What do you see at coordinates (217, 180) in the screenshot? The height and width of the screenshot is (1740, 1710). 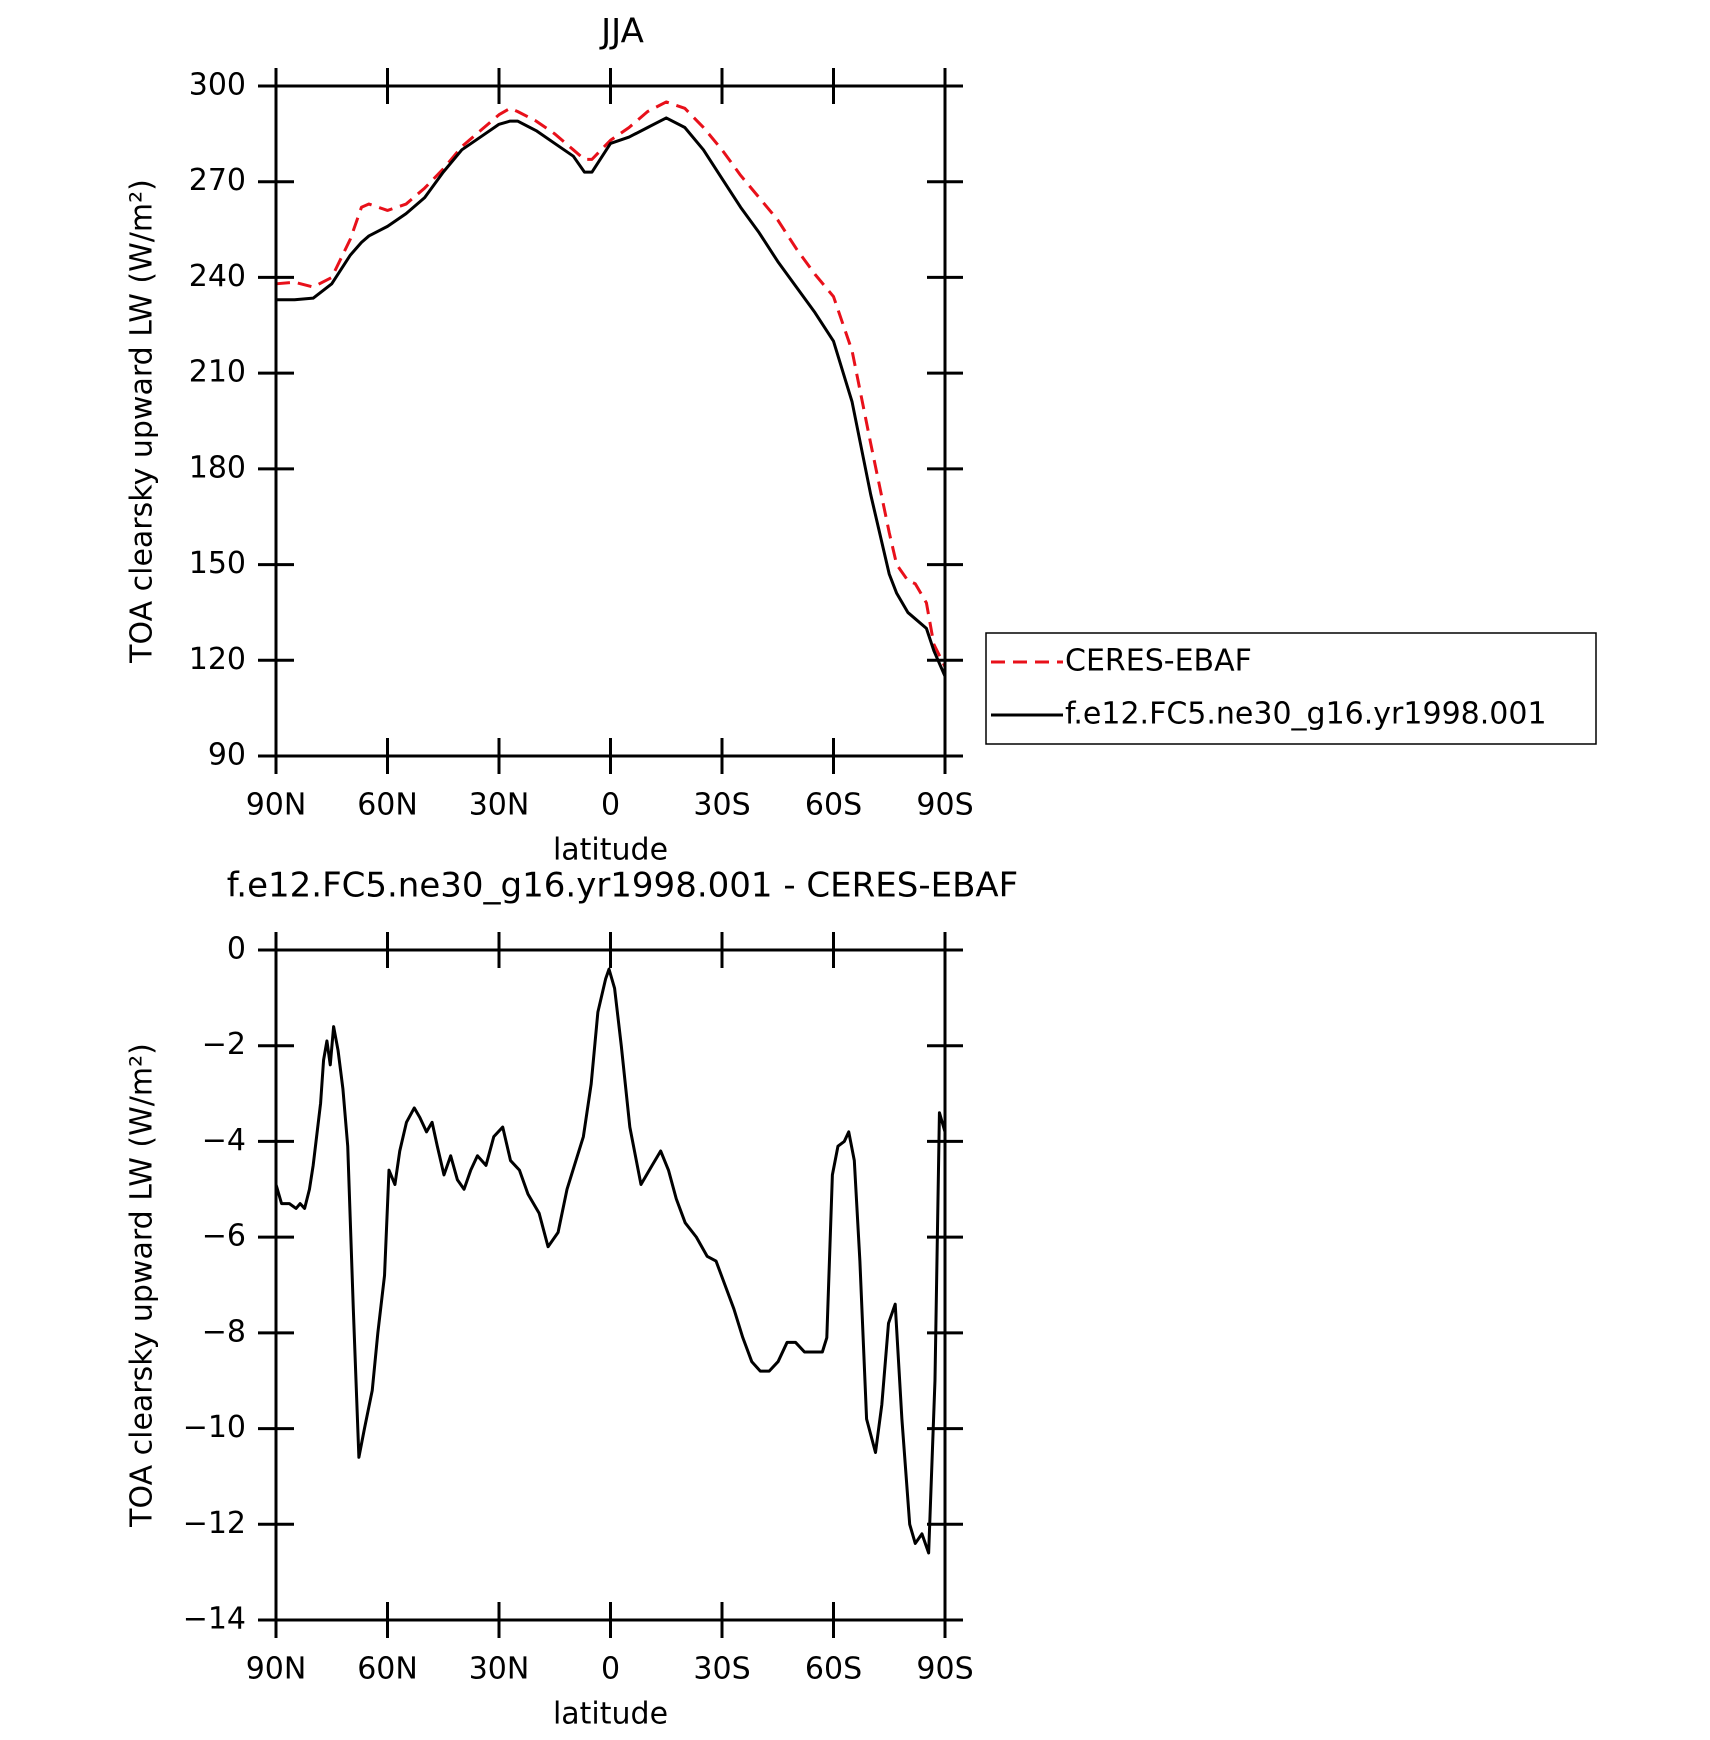 I see `y-tick-label: 270` at bounding box center [217, 180].